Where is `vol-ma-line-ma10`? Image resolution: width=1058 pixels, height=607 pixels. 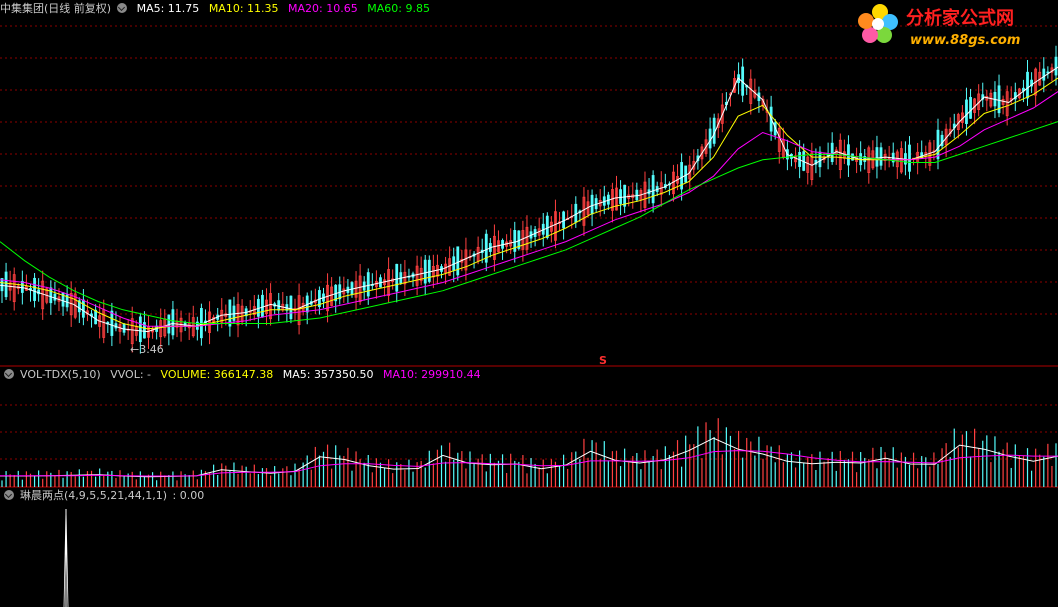 vol-ma-line-ma10 is located at coordinates (529, 463).